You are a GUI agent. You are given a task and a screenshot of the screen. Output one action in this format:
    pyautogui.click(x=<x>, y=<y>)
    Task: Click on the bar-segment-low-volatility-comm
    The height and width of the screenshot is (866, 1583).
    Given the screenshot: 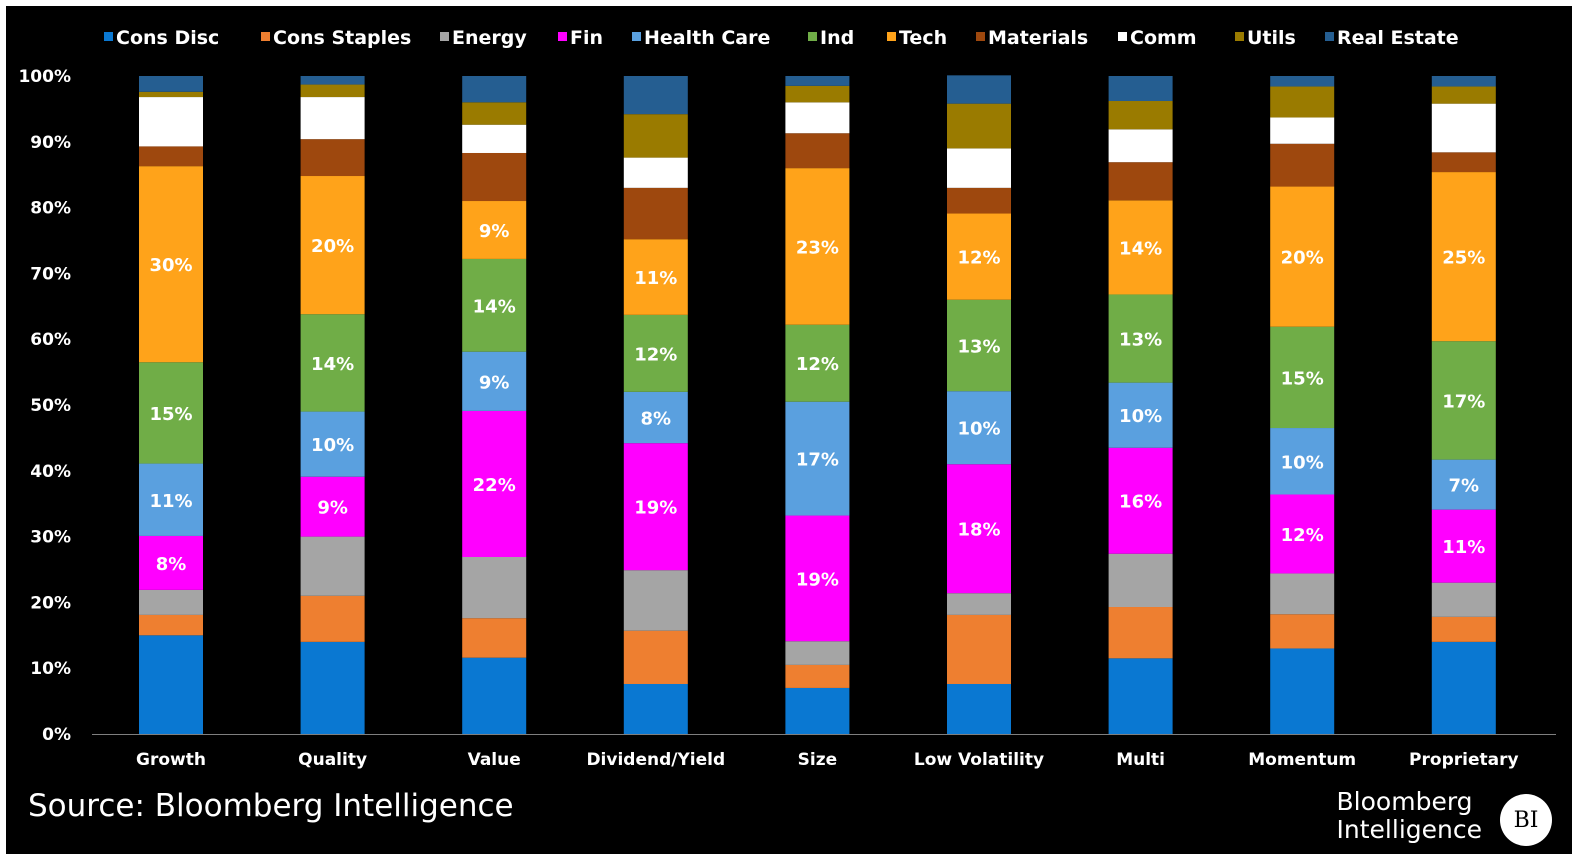 What is the action you would take?
    pyautogui.click(x=979, y=168)
    